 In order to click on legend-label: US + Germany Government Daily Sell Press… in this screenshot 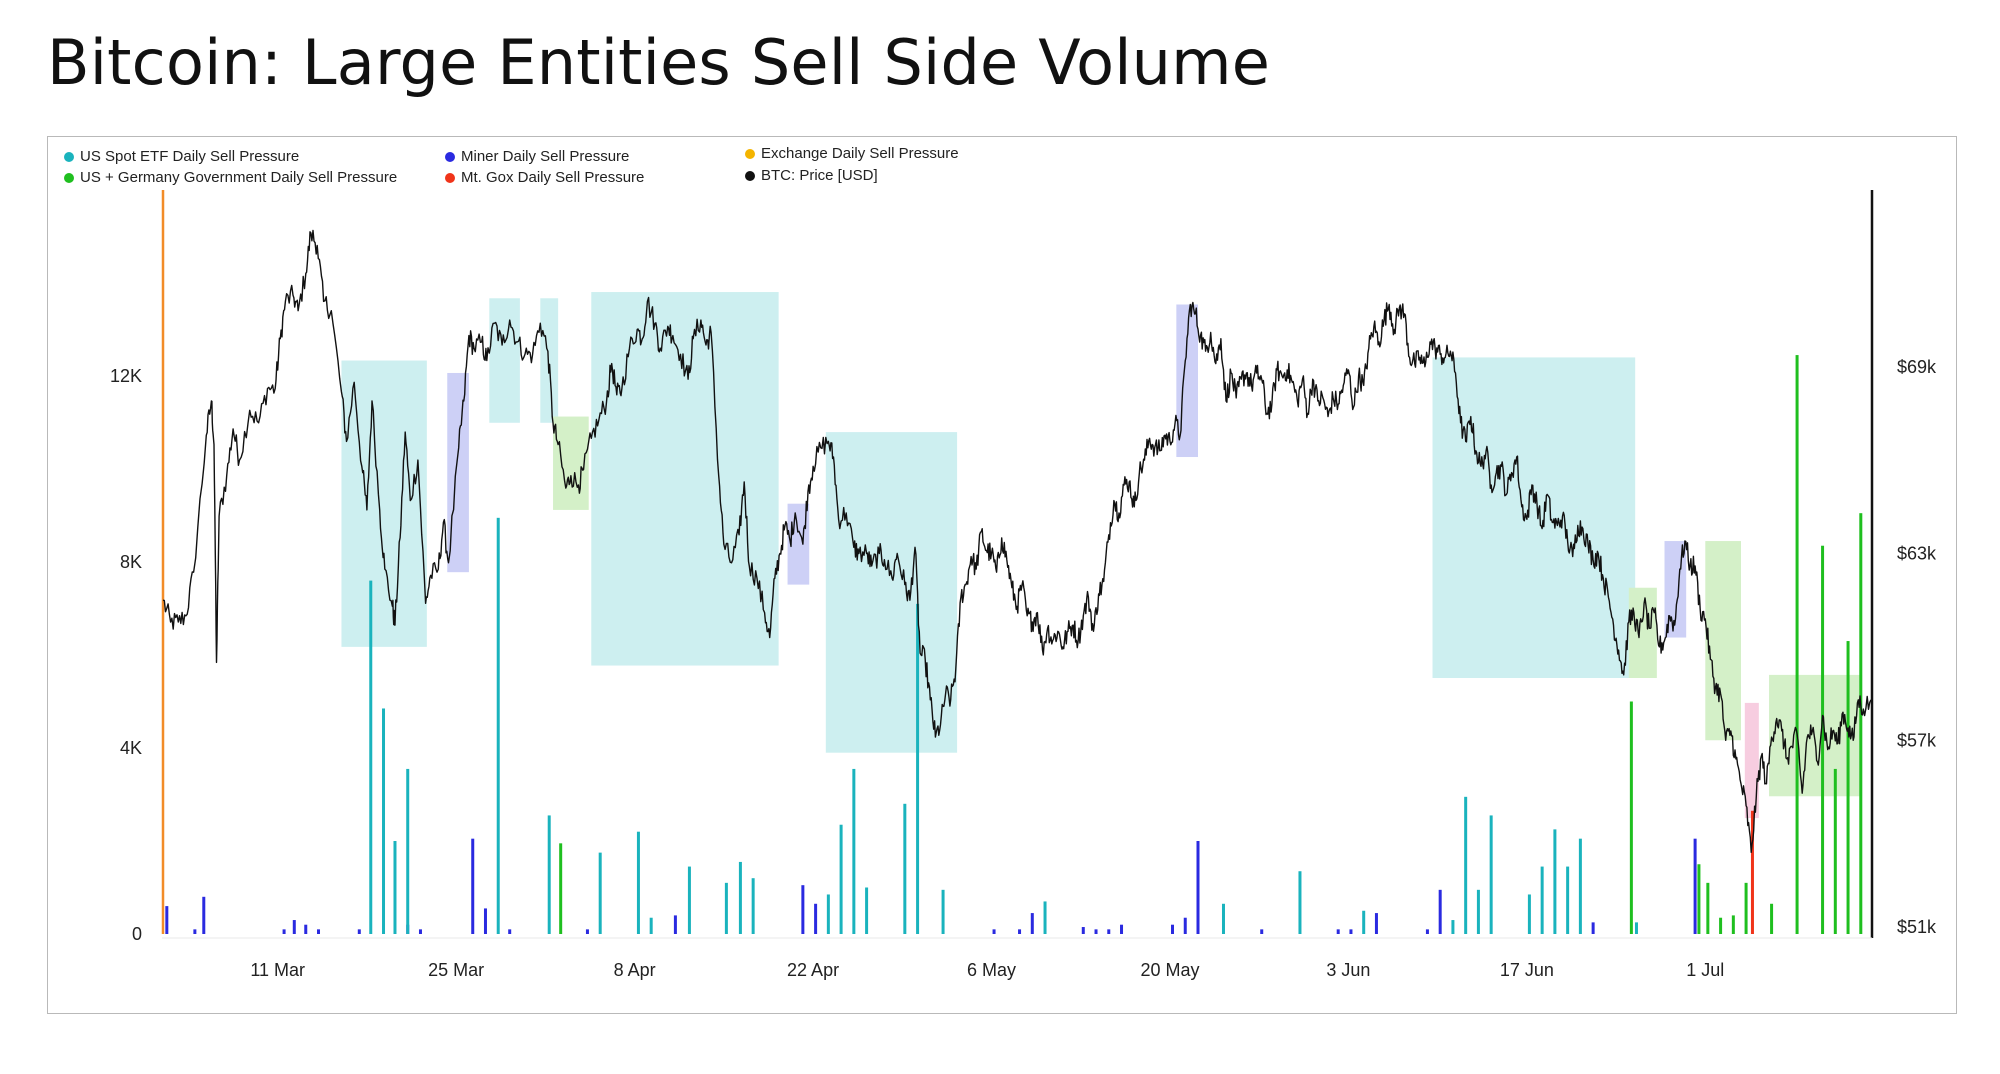, I will do `click(239, 177)`.